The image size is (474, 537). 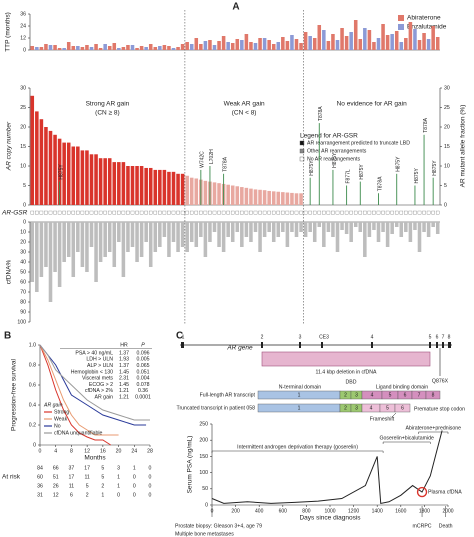 I want to click on y-tick-label: 0.2, so click(x=32, y=425).